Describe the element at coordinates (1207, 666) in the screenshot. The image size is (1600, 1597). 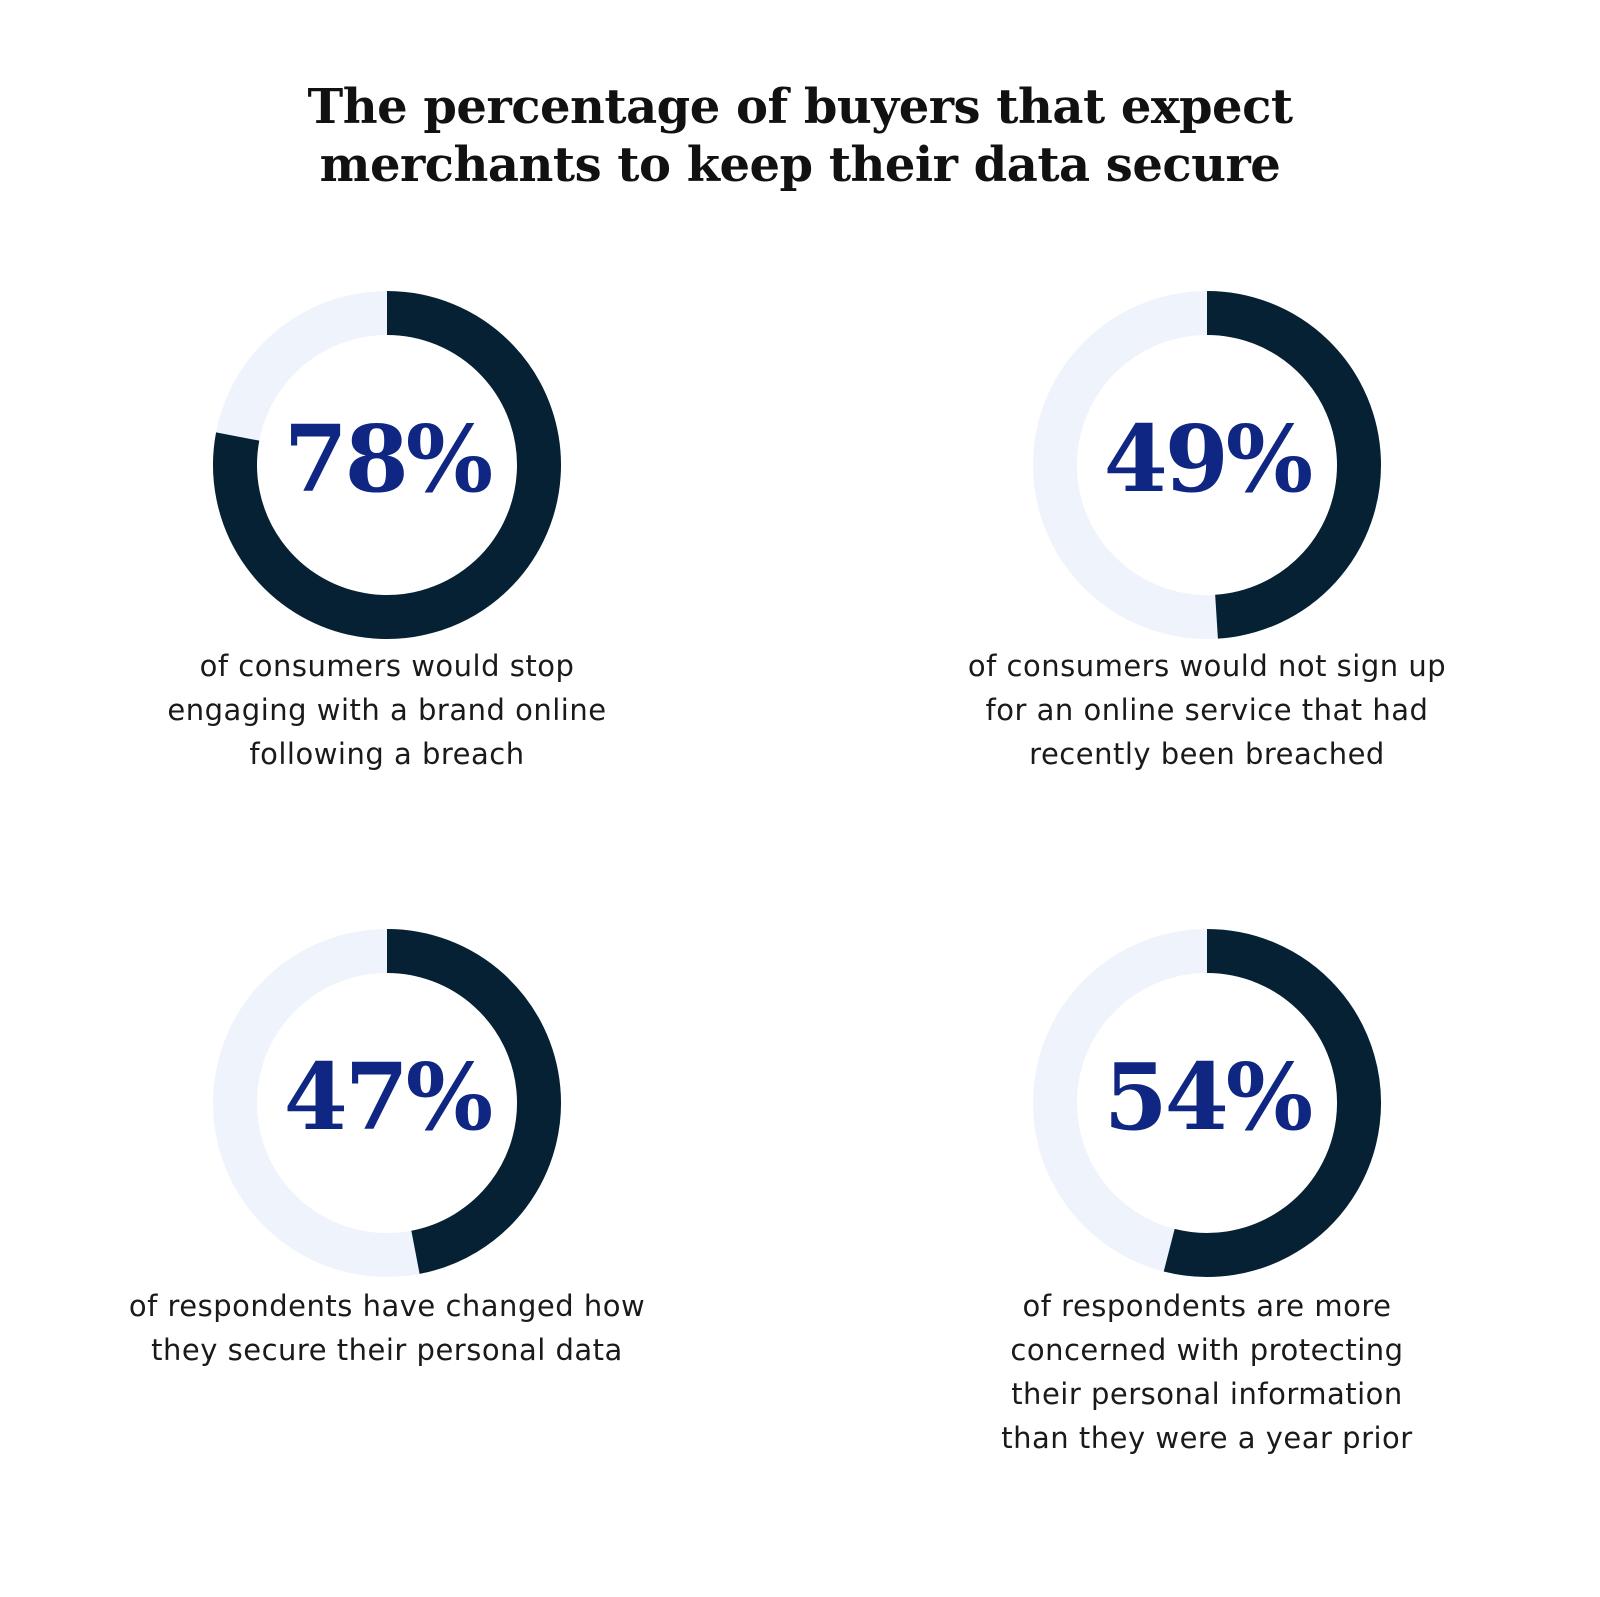
I see `description-2-line-1: of consumers would not sign up` at that location.